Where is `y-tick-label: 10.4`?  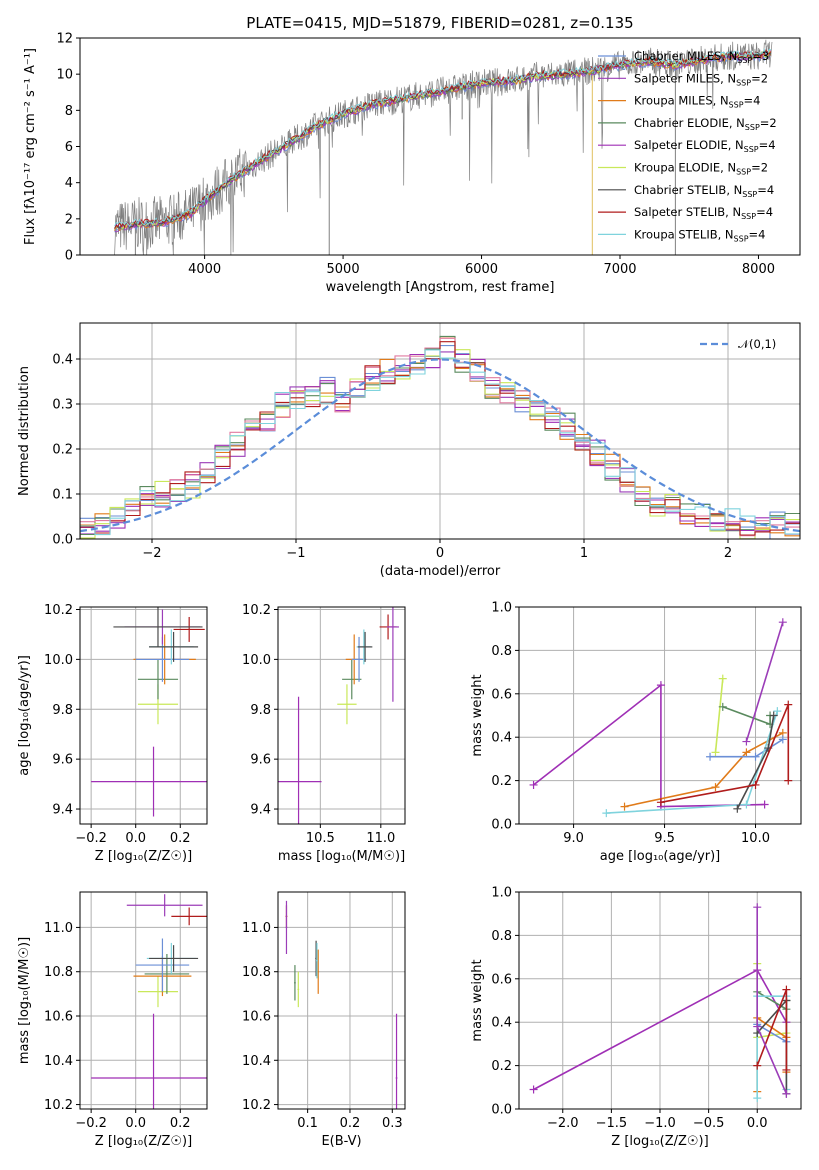
y-tick-label: 10.4 is located at coordinates (256, 1061).